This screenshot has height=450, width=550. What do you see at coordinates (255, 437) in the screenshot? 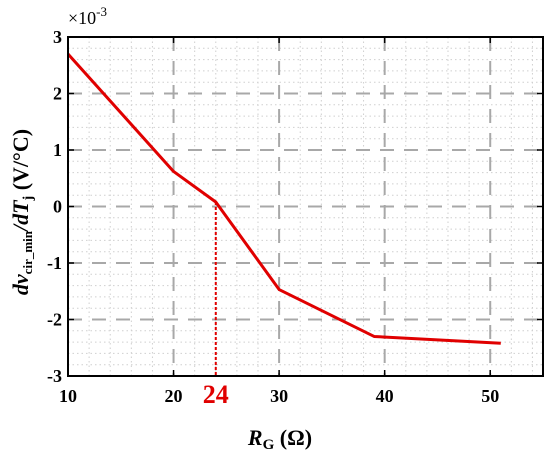
I see `x-label-main: R` at bounding box center [255, 437].